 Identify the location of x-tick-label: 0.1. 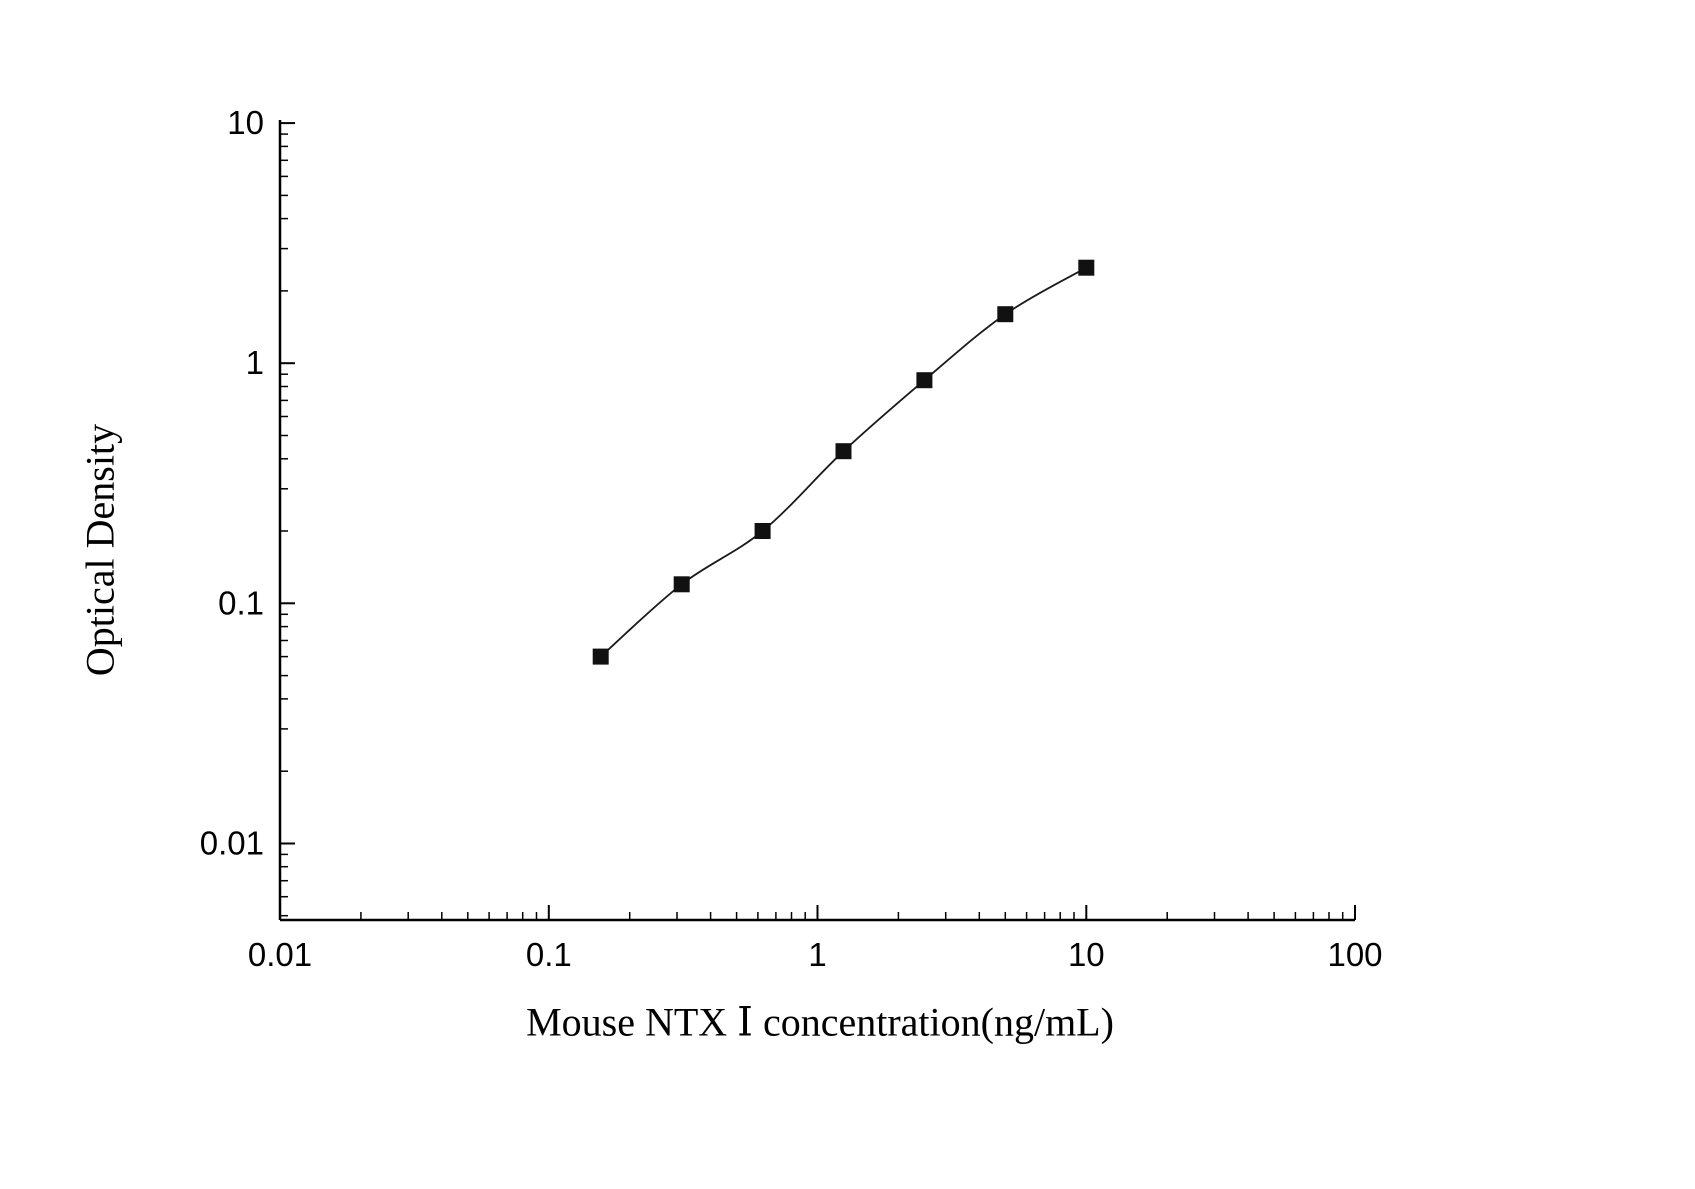
(549, 954).